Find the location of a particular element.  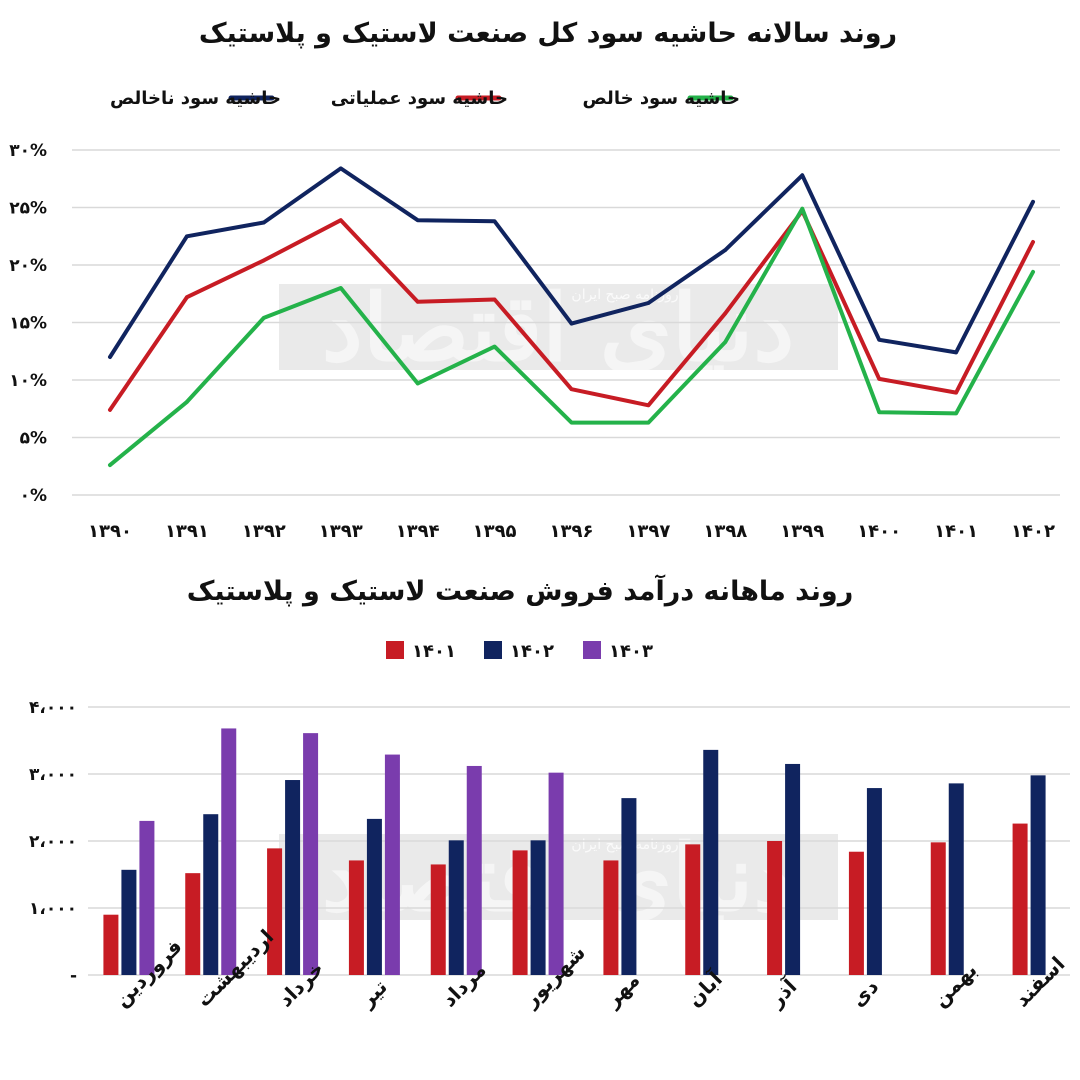

legend-item-gross-margin: حاشیه سود ناخالص is located at coordinates (195, 98).